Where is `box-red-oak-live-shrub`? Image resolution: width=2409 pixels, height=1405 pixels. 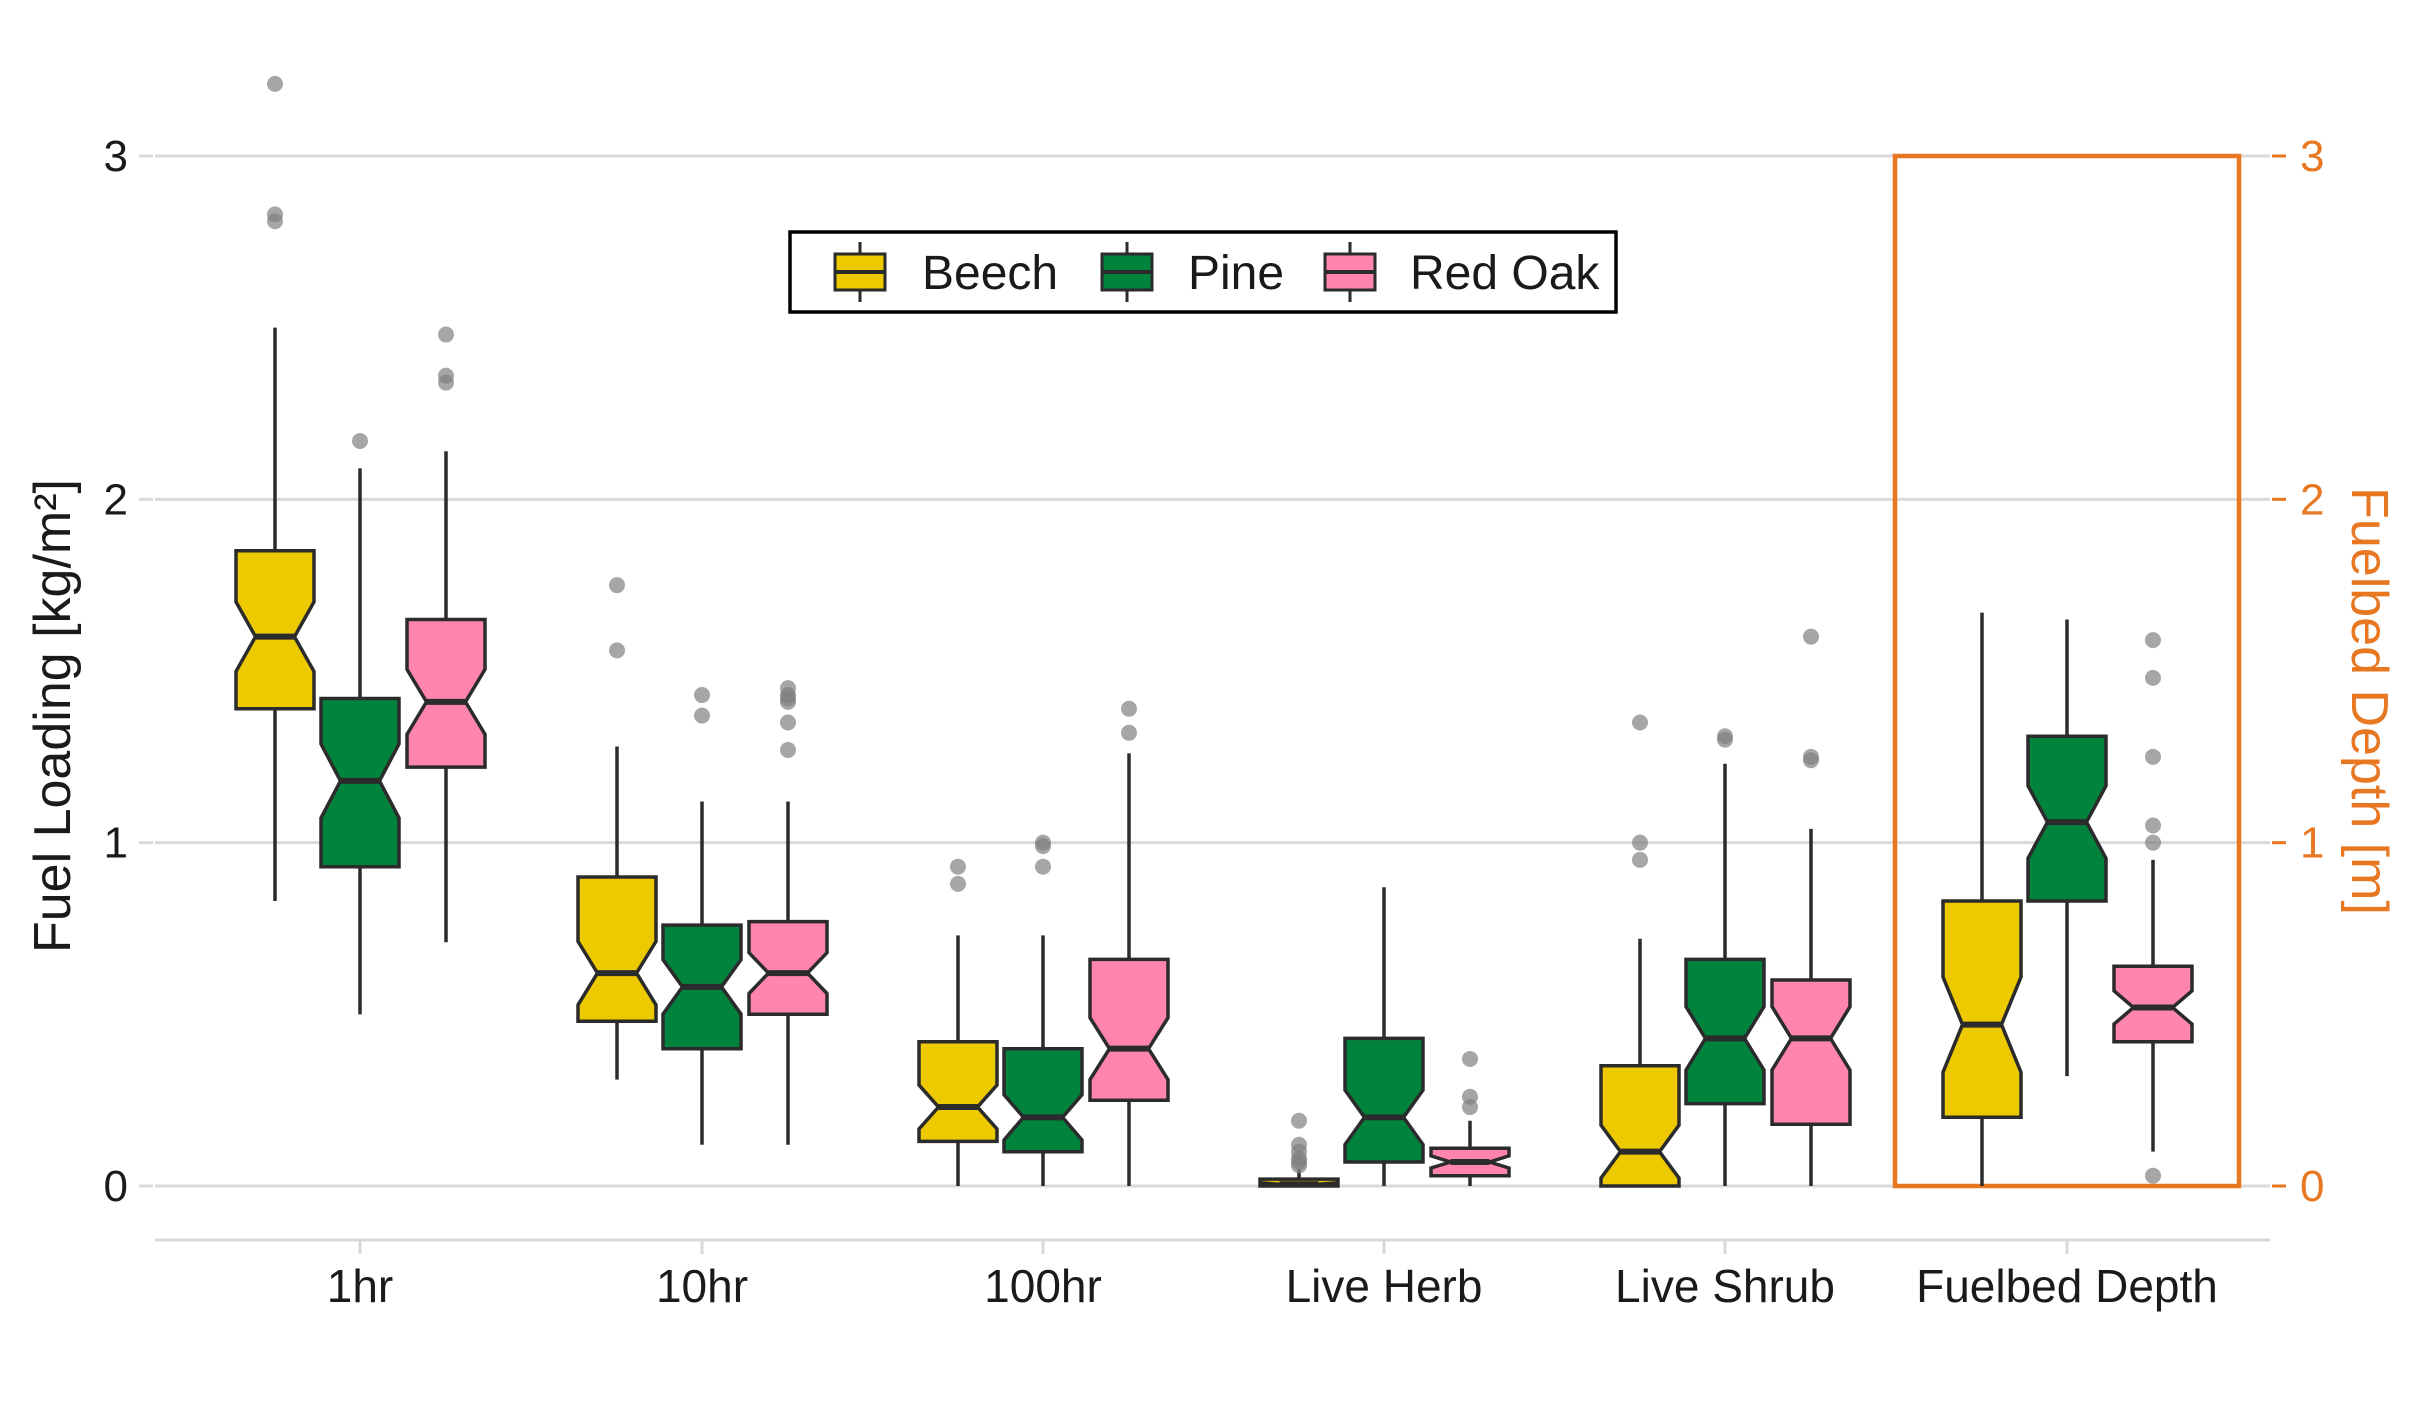
box-red-oak-live-shrub is located at coordinates (1811, 907).